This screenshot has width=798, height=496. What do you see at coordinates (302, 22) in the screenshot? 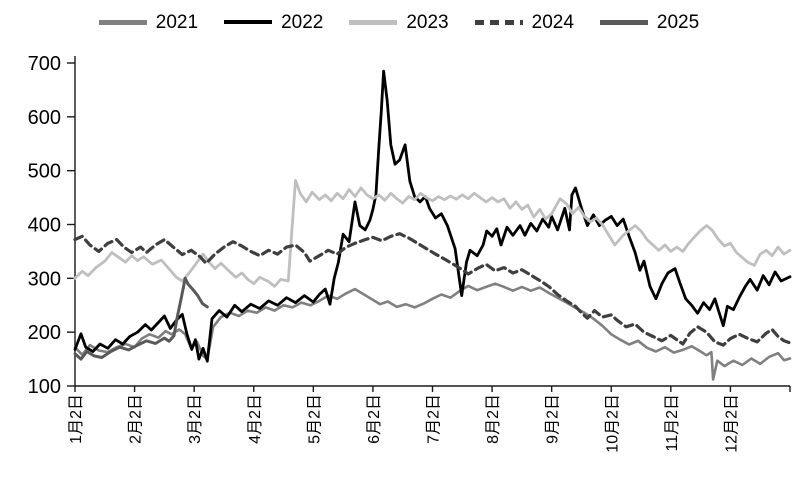
I see `legend-label-2022: 2022` at bounding box center [302, 22].